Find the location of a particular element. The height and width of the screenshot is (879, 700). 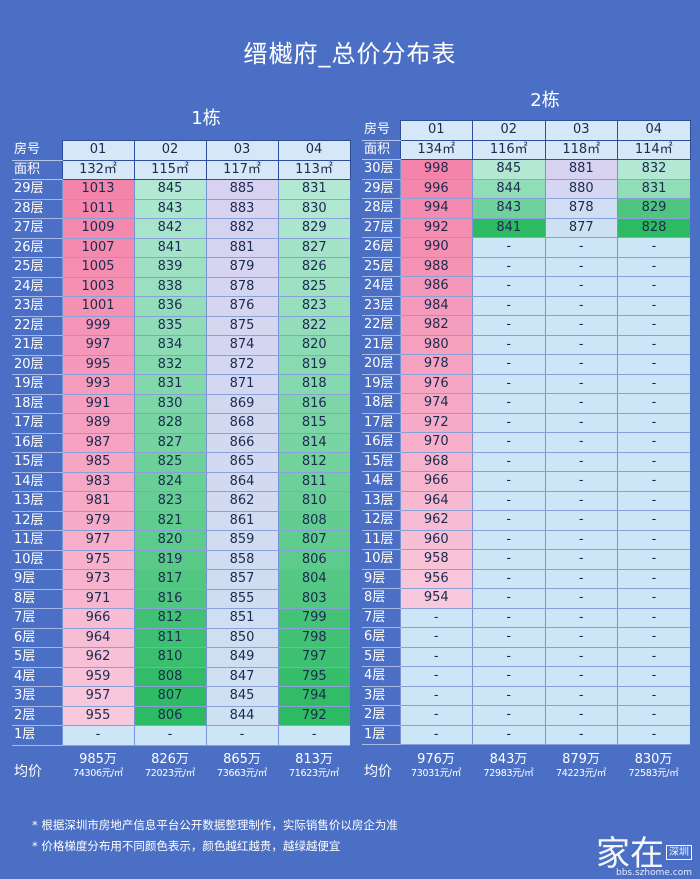

floor-row: 6层 964 811 850 798 is located at coordinates (181, 638).